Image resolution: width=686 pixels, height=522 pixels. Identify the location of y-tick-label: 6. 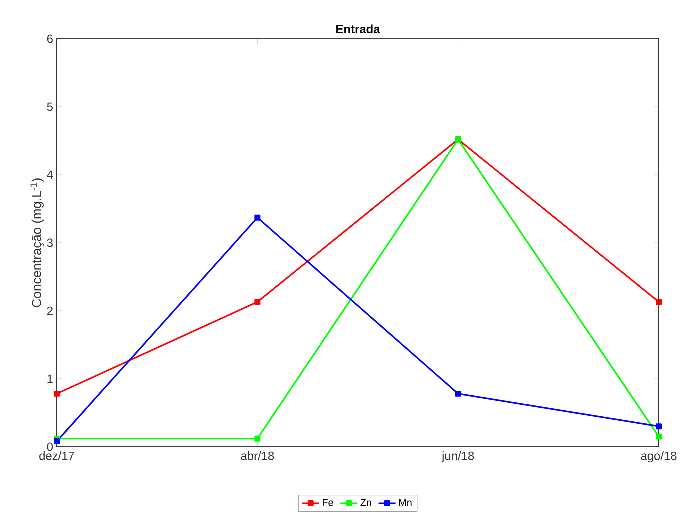
(50, 39).